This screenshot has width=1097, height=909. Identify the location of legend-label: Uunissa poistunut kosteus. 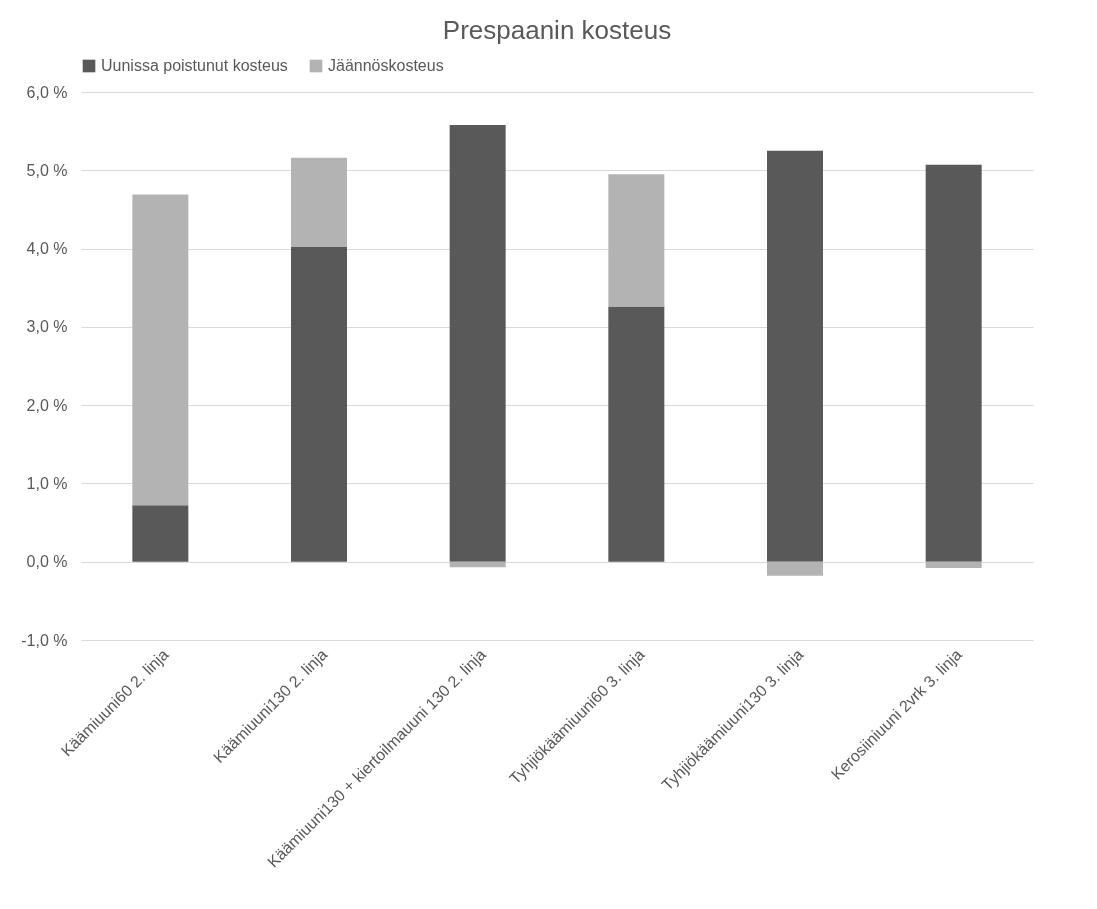
(194, 65).